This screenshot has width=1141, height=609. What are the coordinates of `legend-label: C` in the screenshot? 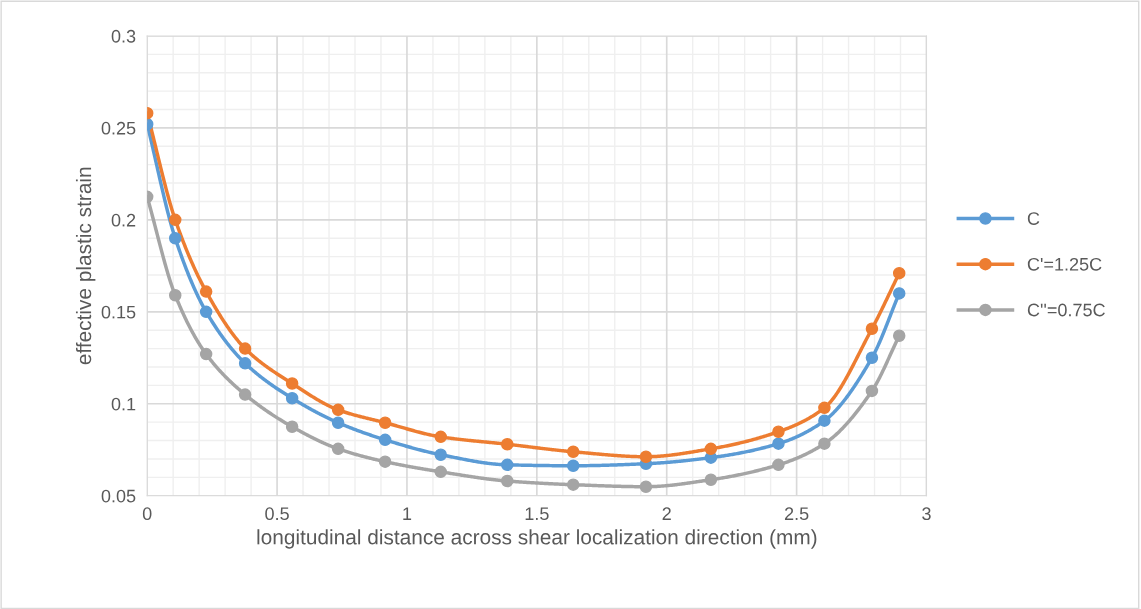 It's located at (1033, 218).